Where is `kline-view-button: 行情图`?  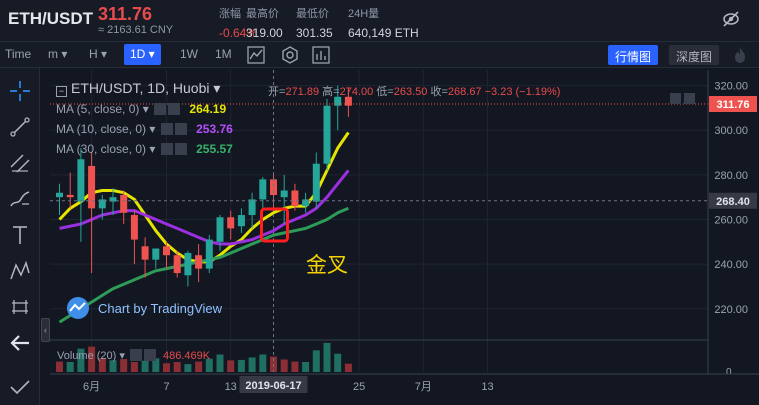
kline-view-button: 行情图 is located at coordinates (633, 55).